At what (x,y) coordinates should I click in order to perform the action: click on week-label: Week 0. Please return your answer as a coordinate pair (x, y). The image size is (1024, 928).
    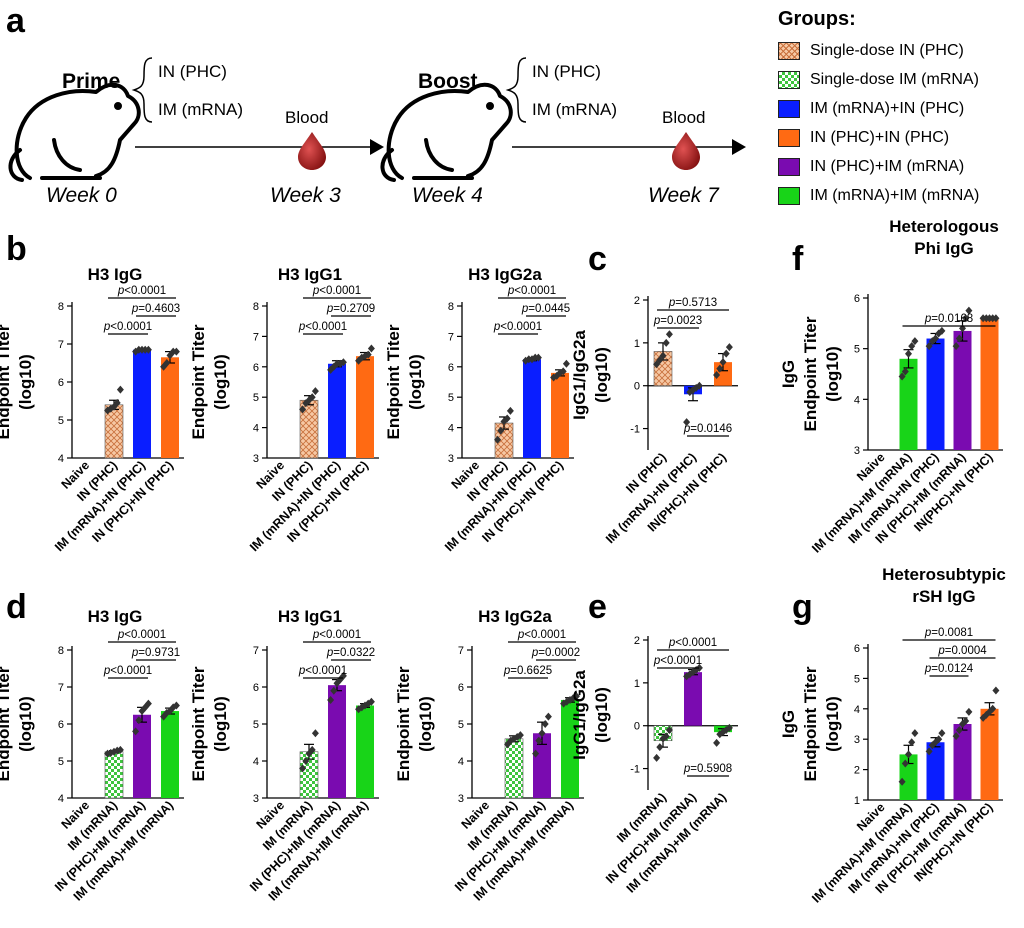
    Looking at the image, I should click on (81, 195).